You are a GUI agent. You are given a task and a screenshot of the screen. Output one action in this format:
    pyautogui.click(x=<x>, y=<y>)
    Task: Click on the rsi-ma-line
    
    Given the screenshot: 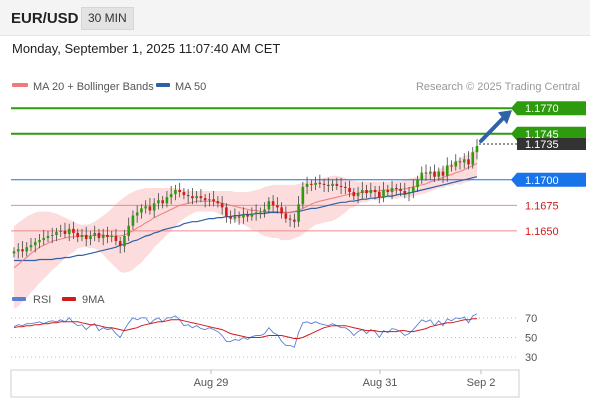 What is the action you would take?
    pyautogui.click(x=245, y=328)
    